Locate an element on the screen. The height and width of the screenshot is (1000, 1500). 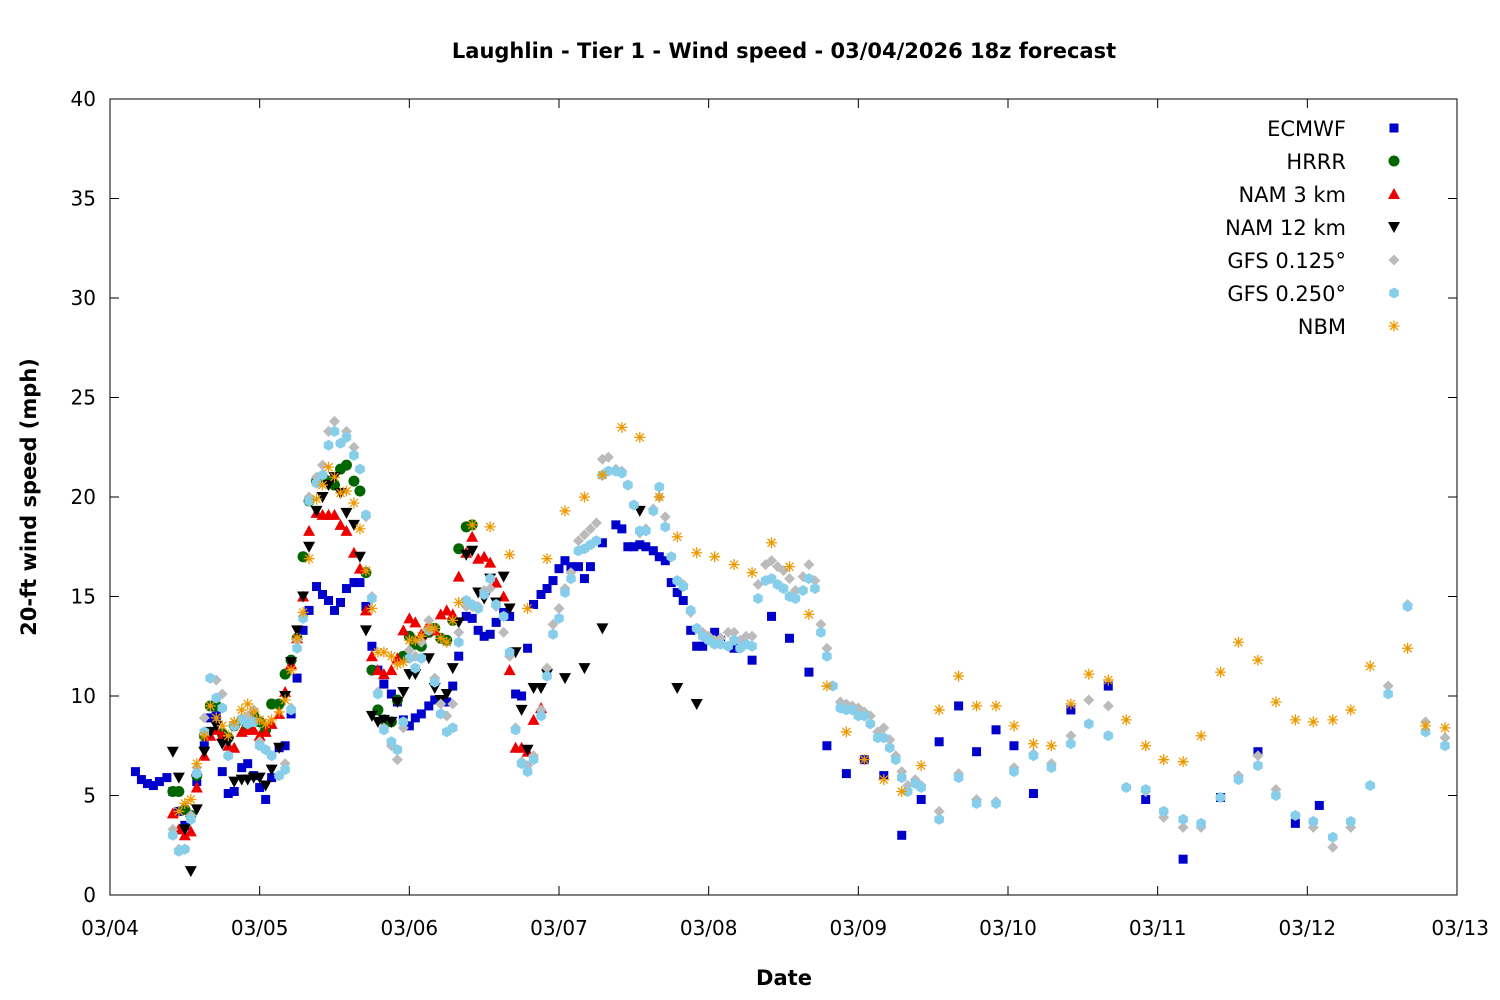
legend-marker is located at coordinates (1394, 128).